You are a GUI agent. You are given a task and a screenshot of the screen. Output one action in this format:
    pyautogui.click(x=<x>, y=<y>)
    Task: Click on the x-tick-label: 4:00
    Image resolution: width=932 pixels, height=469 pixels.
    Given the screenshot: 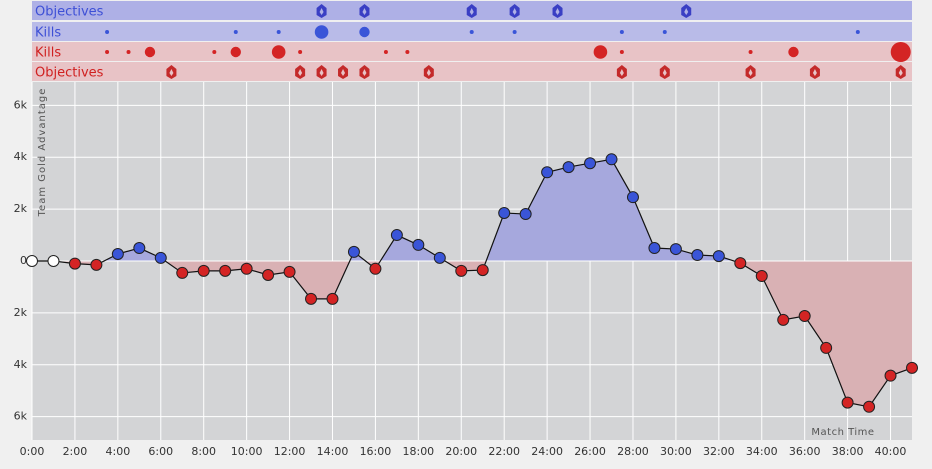 What is the action you would take?
    pyautogui.click(x=118, y=451)
    